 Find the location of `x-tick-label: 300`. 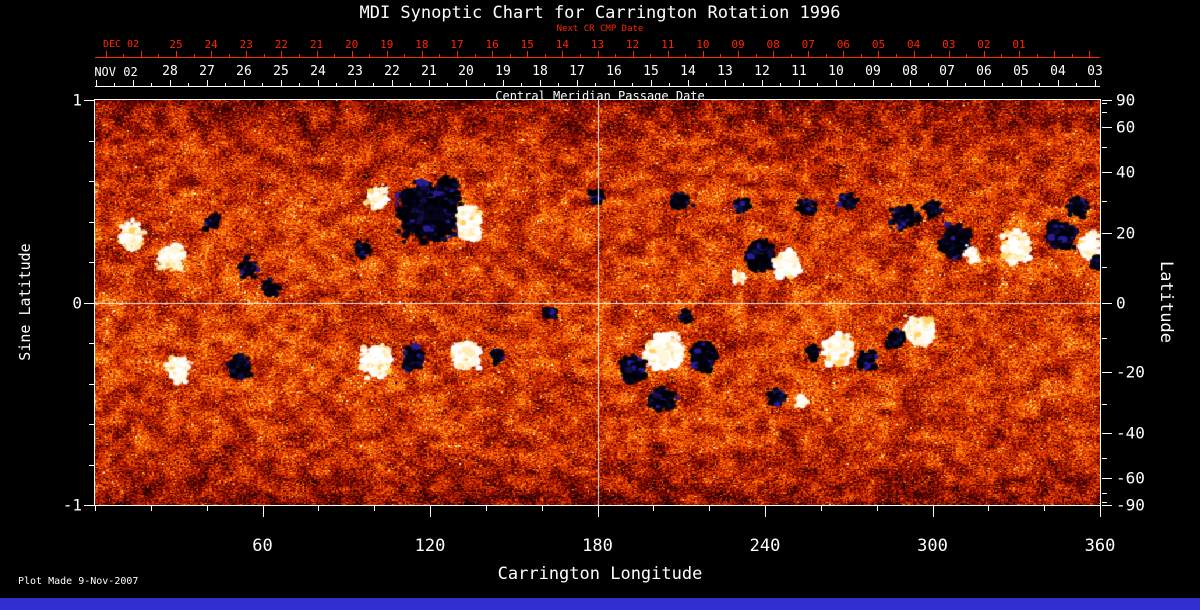

x-tick-label: 300 is located at coordinates (932, 546).